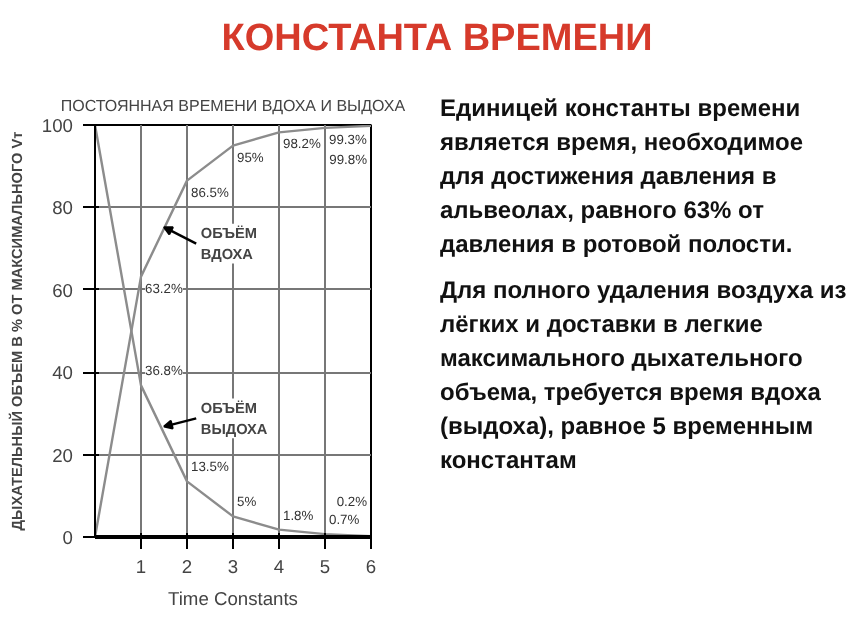  What do you see at coordinates (57, 126) in the screenshot?
I see `y-tick-label: 100` at bounding box center [57, 126].